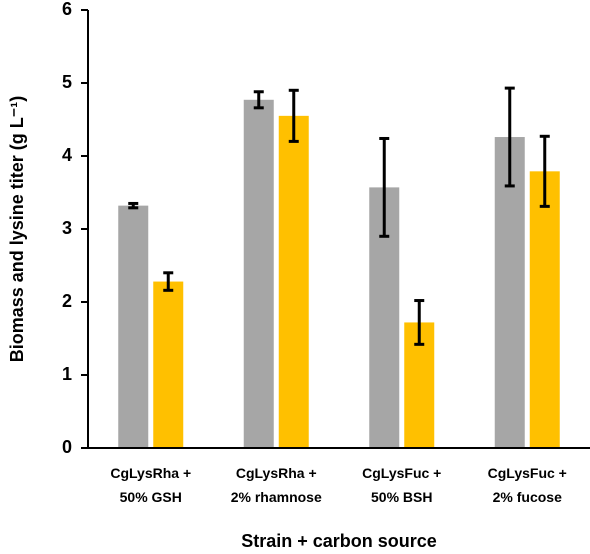  I want to click on y-tick-label: 5, so click(67, 82).